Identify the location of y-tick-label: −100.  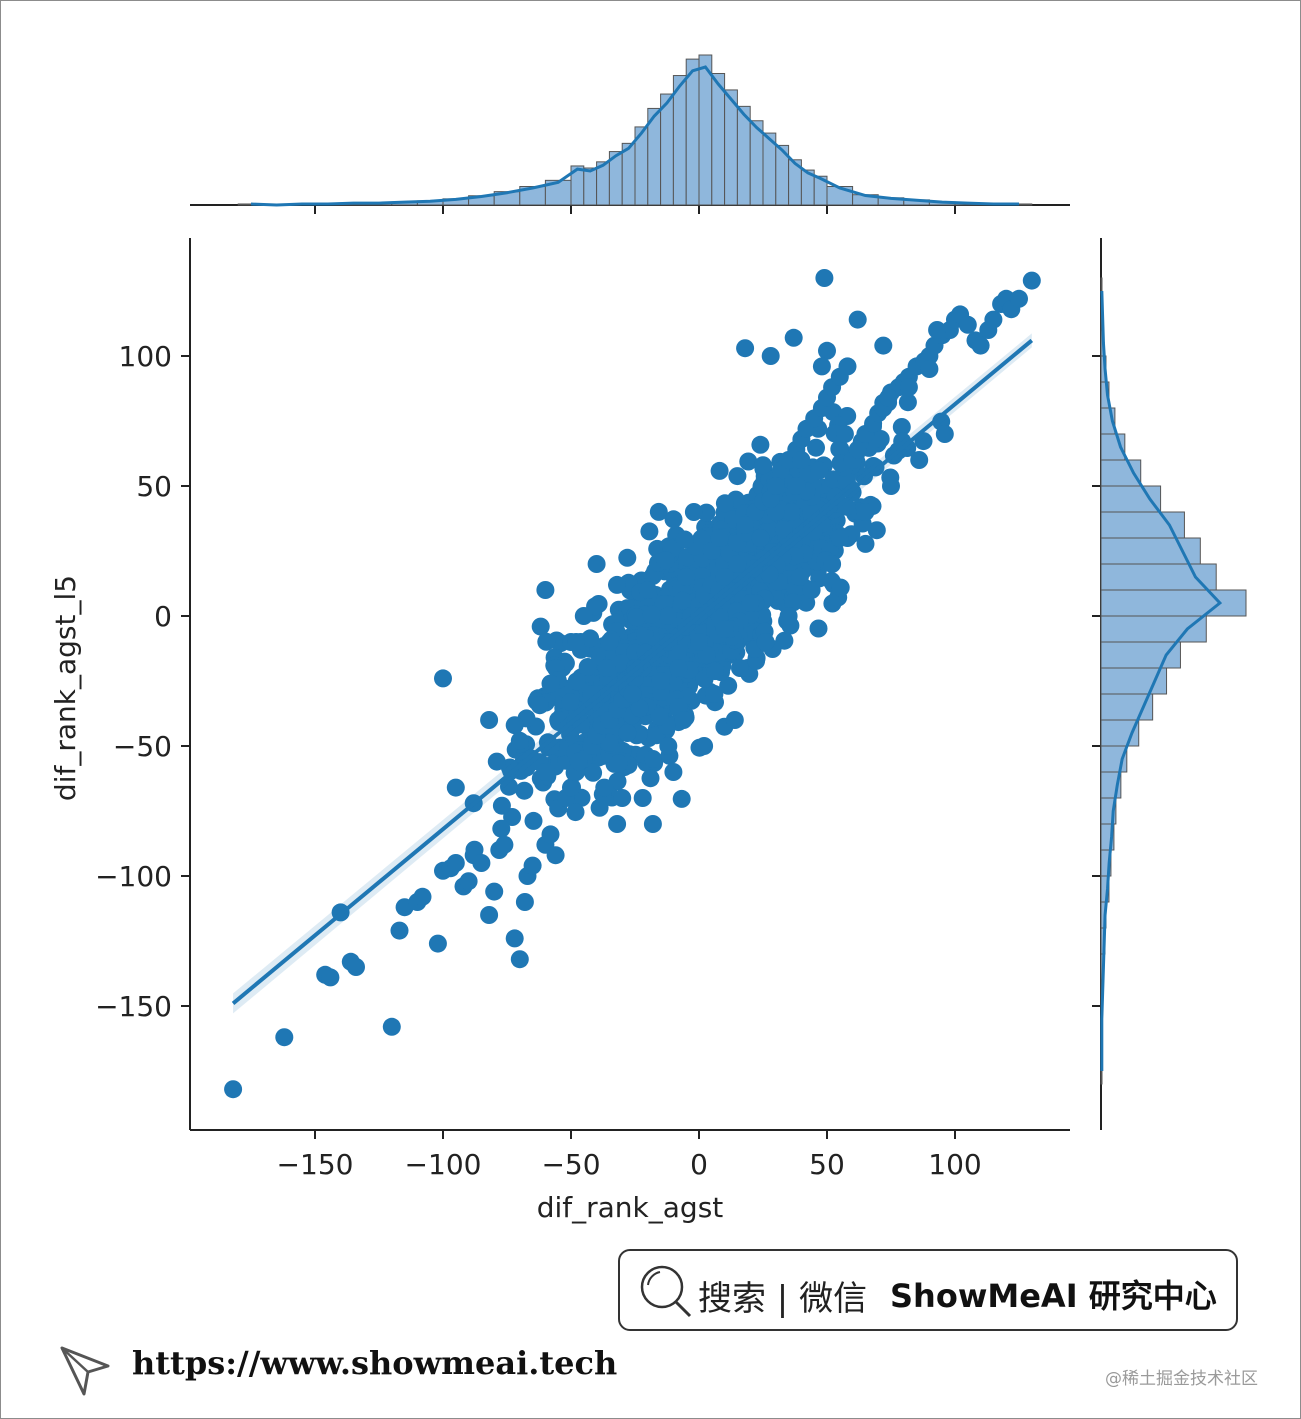
(133, 876).